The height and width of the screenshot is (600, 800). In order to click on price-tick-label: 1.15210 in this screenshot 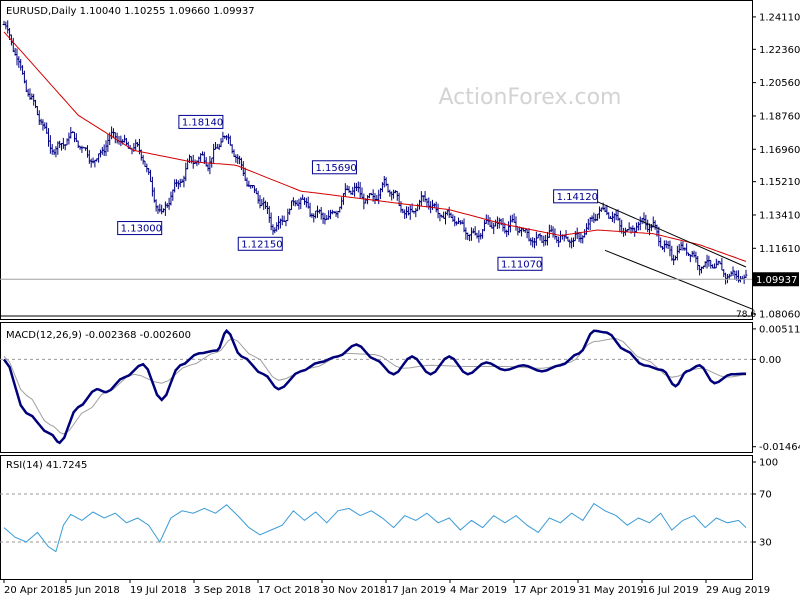, I will do `click(779, 182)`.